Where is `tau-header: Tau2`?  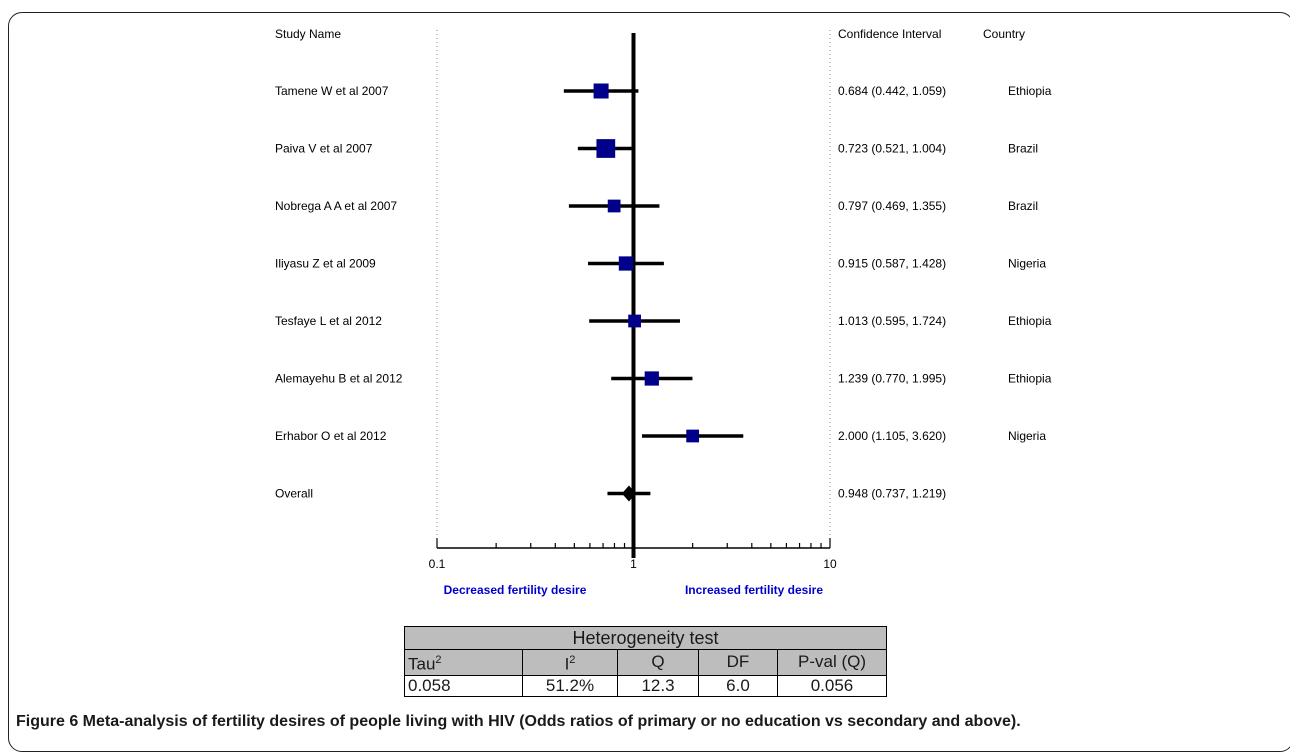 tau-header: Tau2 is located at coordinates (463, 662).